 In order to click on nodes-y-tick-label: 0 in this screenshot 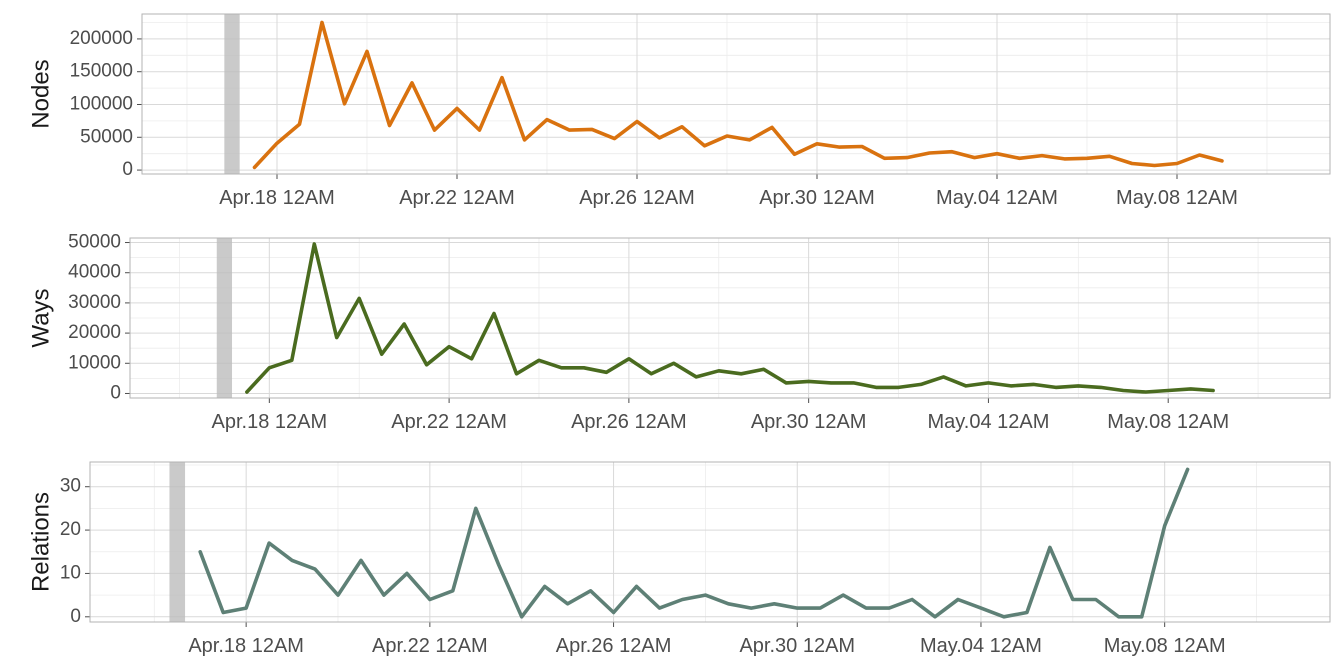, I will do `click(127, 169)`.